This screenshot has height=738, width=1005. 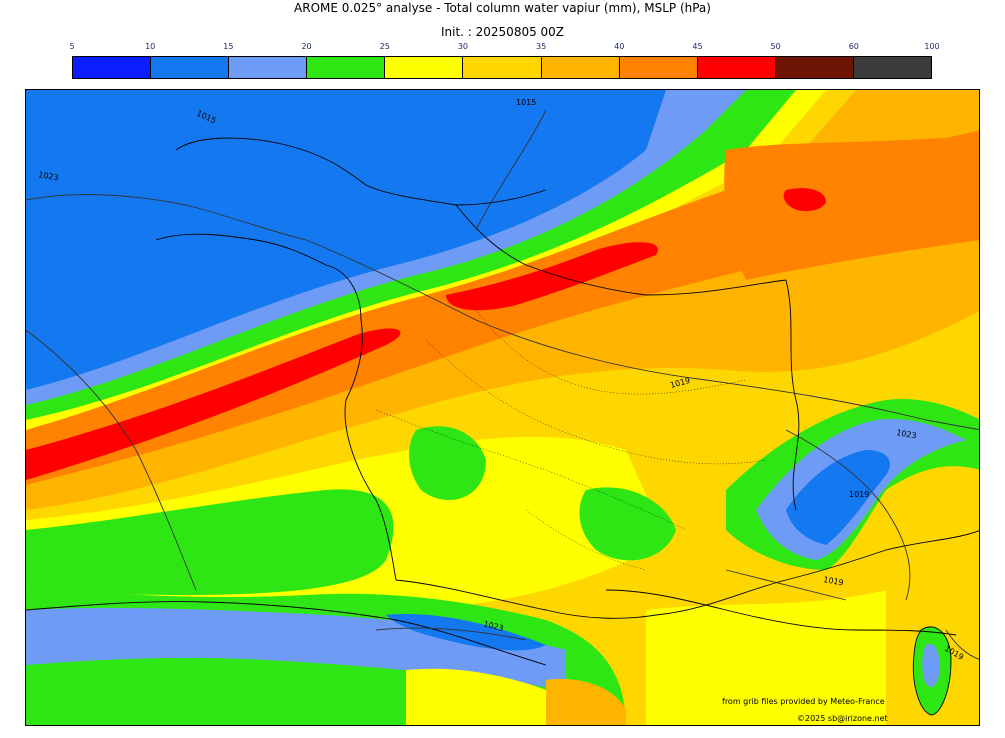 I want to click on vapour-band-45-50-germany, so click(x=804, y=200).